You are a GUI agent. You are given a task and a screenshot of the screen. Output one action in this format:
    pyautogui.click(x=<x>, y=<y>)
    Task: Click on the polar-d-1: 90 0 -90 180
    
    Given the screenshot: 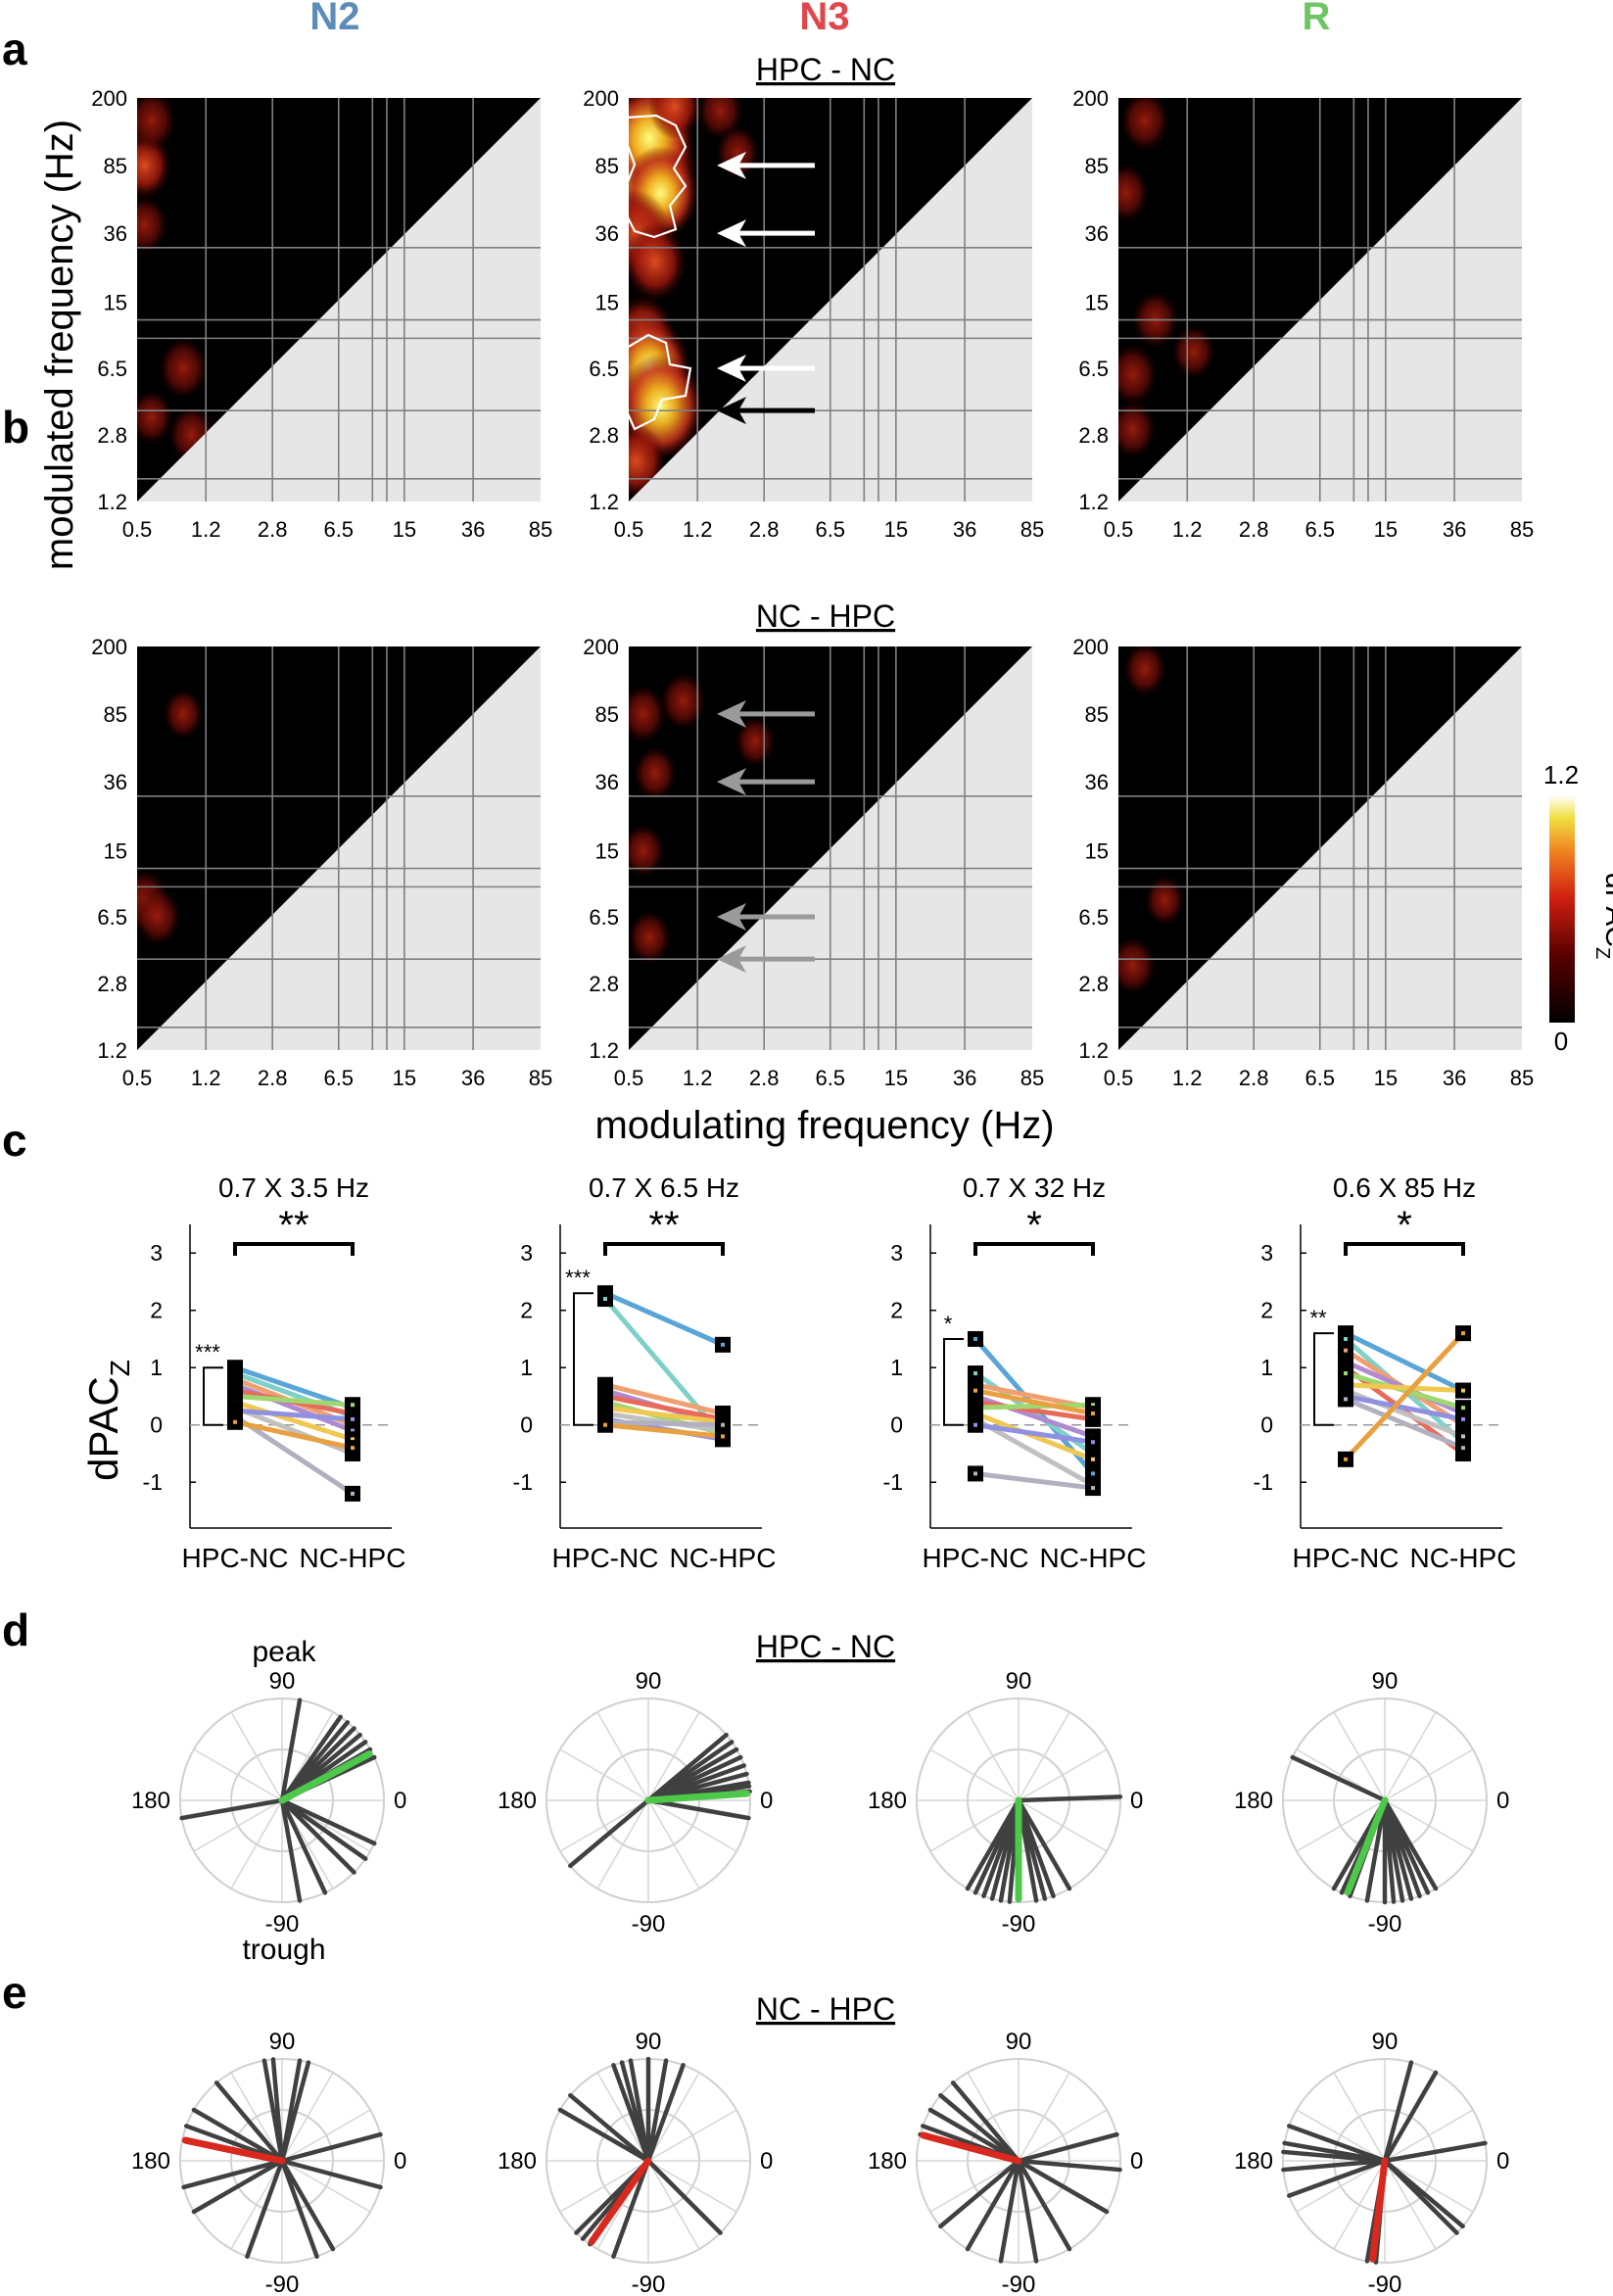 What is the action you would take?
    pyautogui.click(x=268, y=1802)
    